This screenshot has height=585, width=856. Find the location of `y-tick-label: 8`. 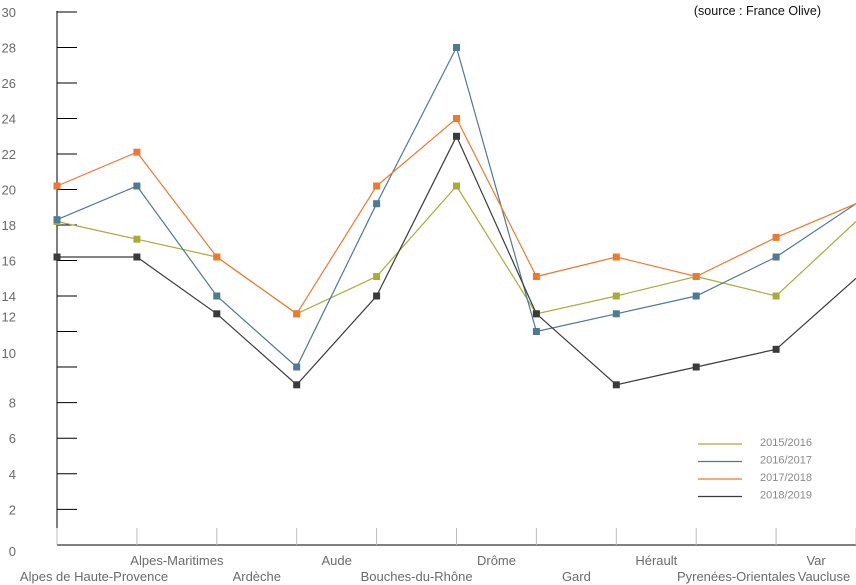

y-tick-label: 8 is located at coordinates (12, 403).